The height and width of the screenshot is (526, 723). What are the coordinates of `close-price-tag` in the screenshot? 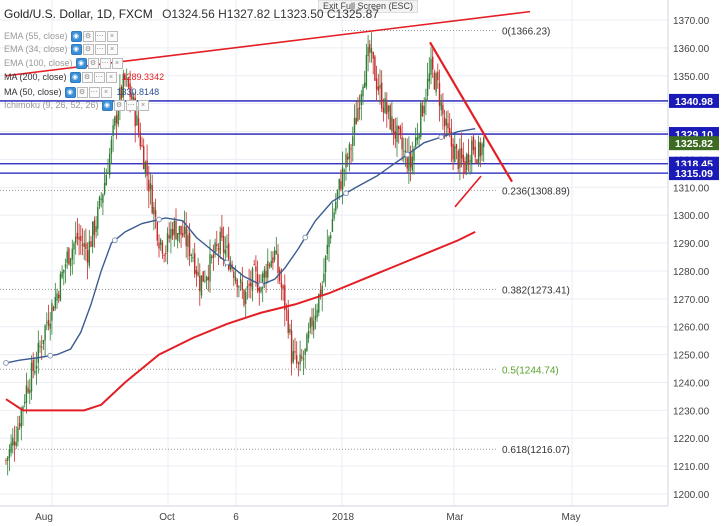 It's located at (694, 143).